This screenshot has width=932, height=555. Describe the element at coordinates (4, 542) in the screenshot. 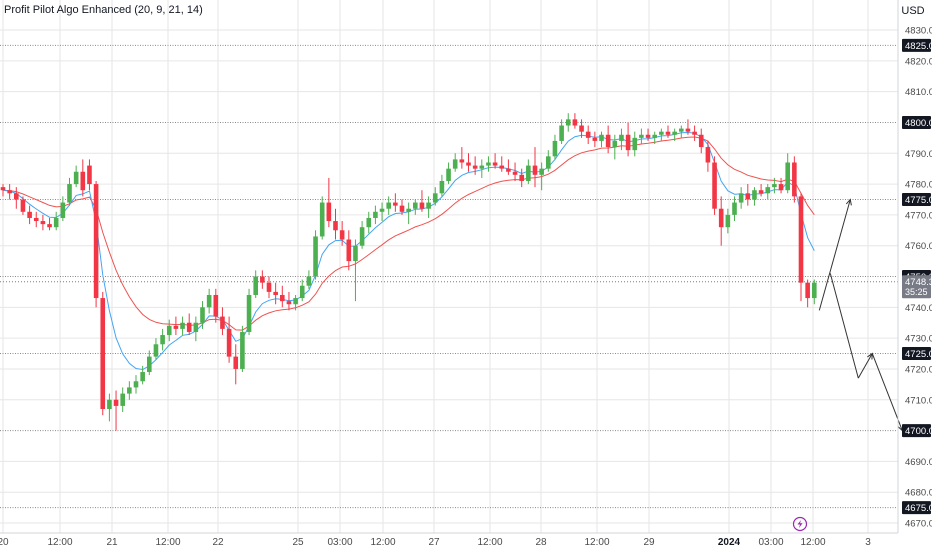

I see `time-tick-label: 20` at that location.